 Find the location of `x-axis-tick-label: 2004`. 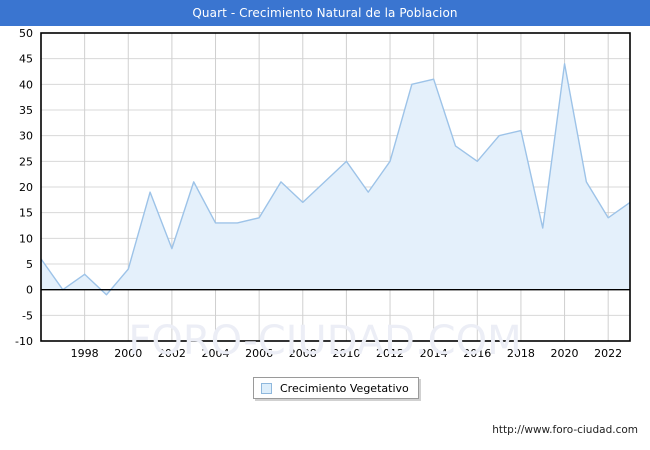

x-axis-tick-label: 2004 is located at coordinates (216, 353).